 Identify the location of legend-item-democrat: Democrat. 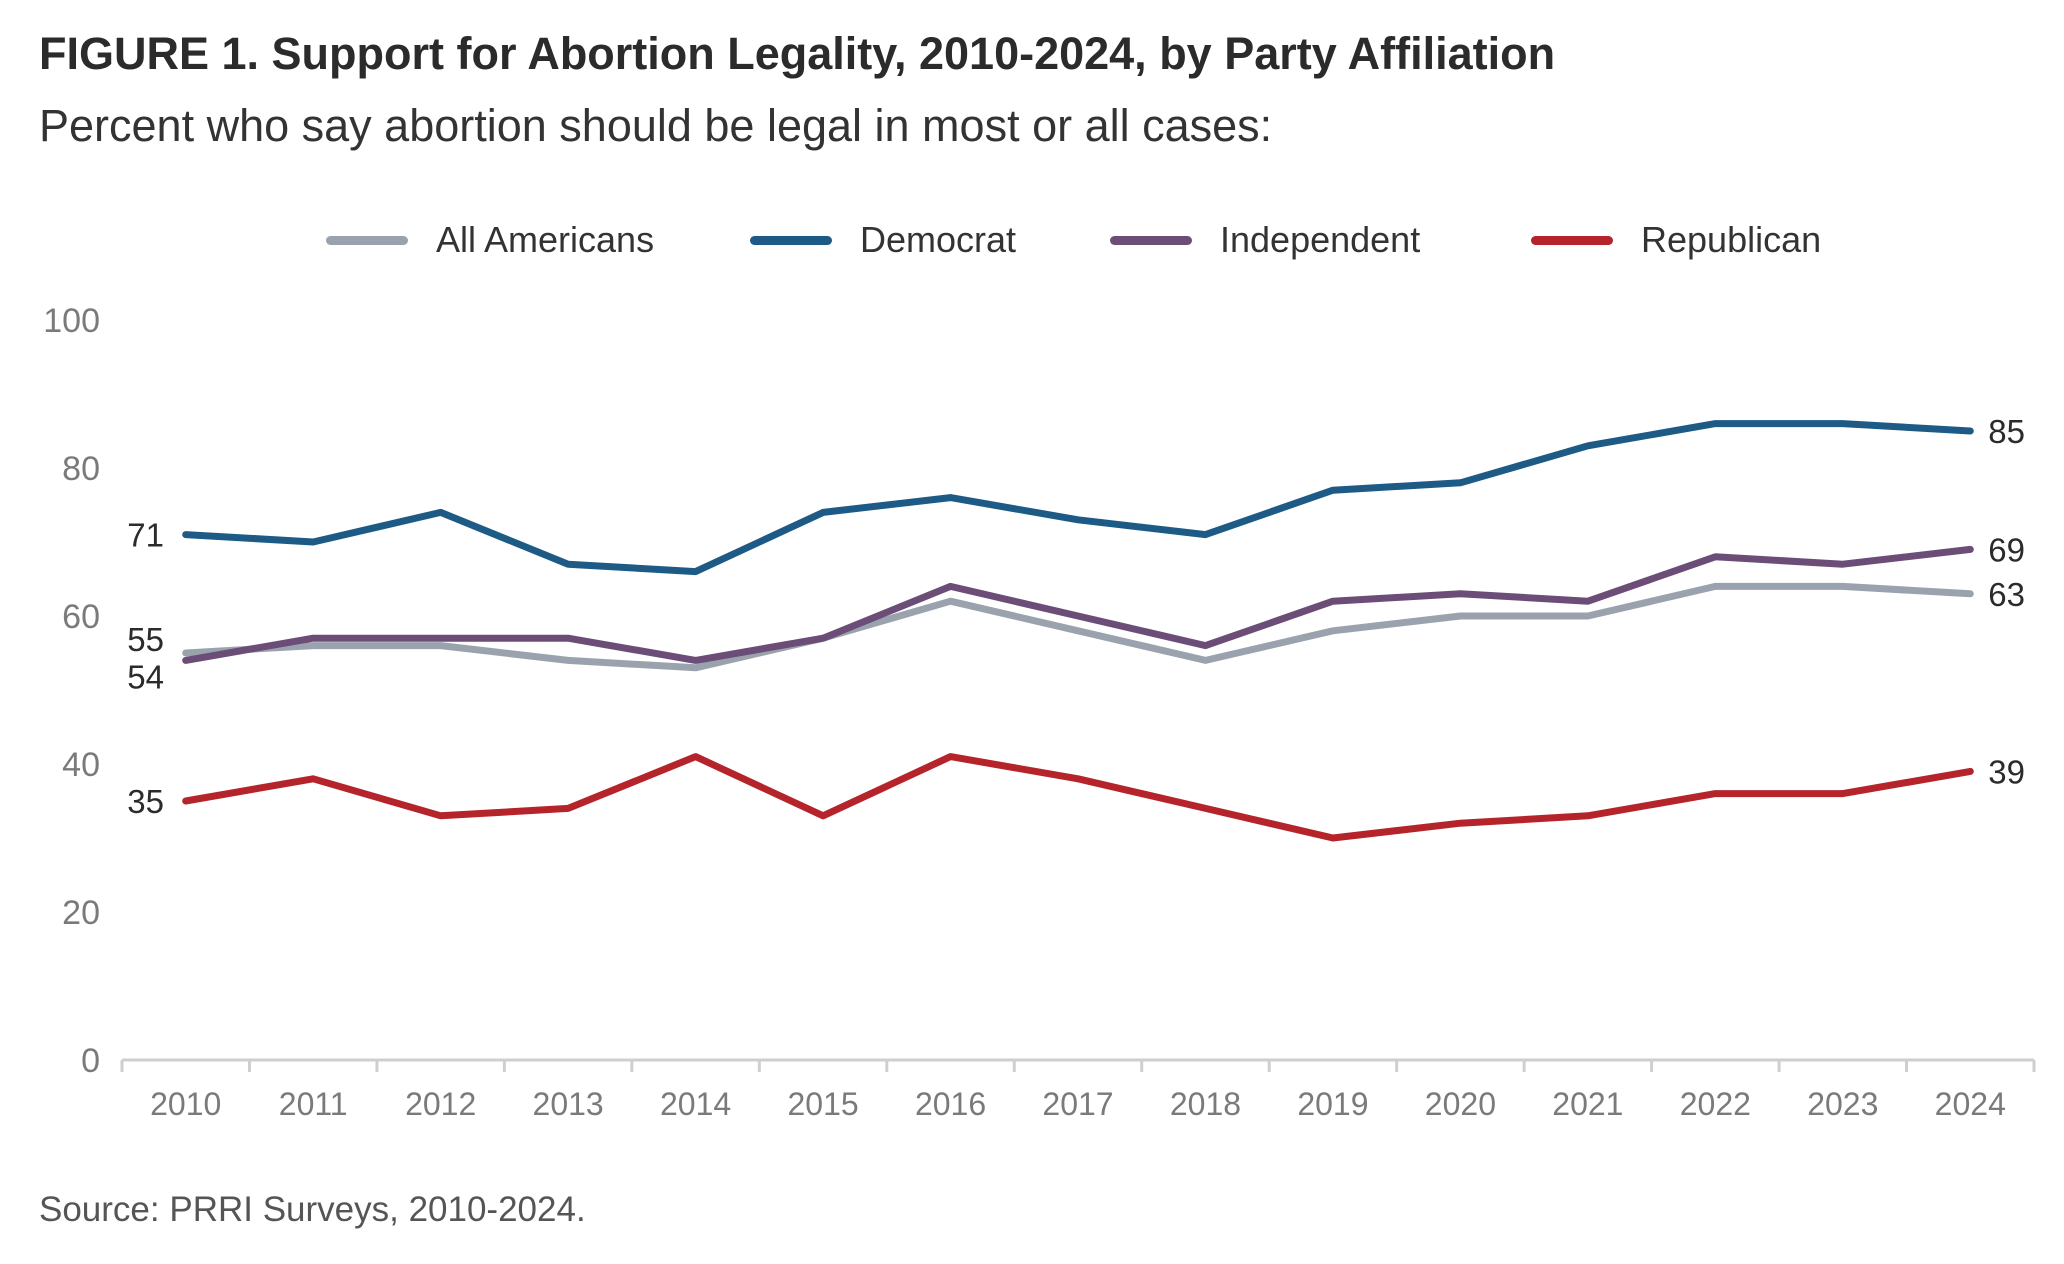
(883, 240).